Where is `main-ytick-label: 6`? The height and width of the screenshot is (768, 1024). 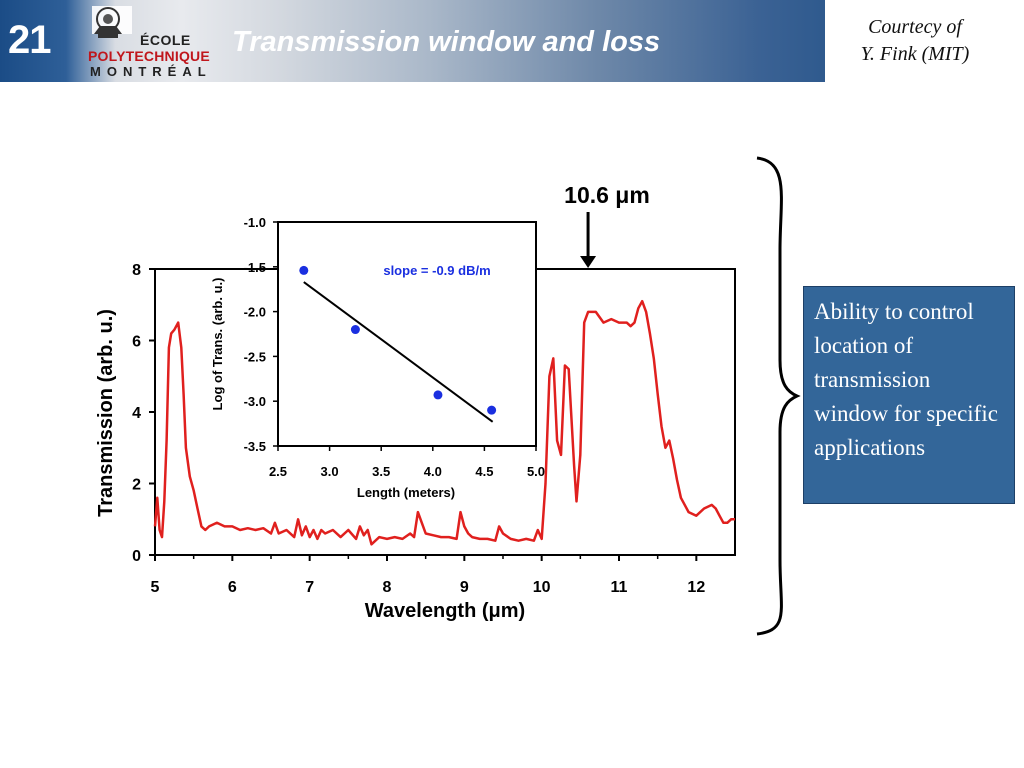
main-ytick-label: 6 is located at coordinates (136, 342).